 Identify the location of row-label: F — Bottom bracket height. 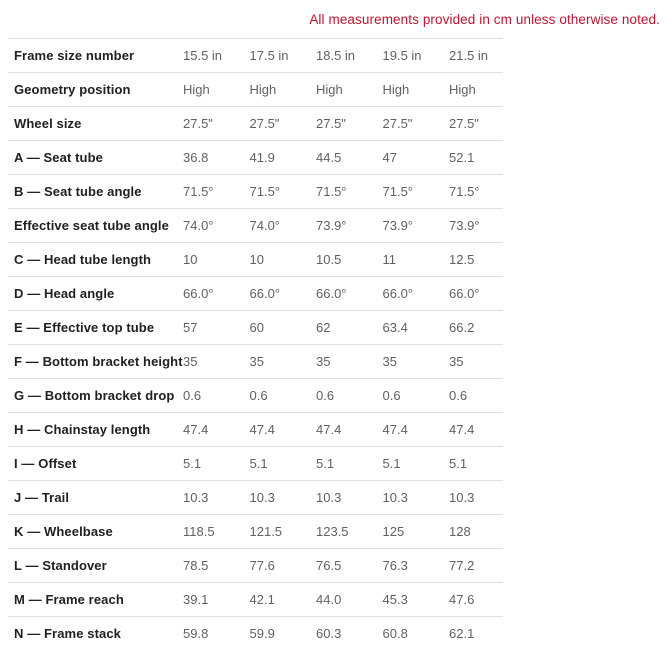
(98, 361).